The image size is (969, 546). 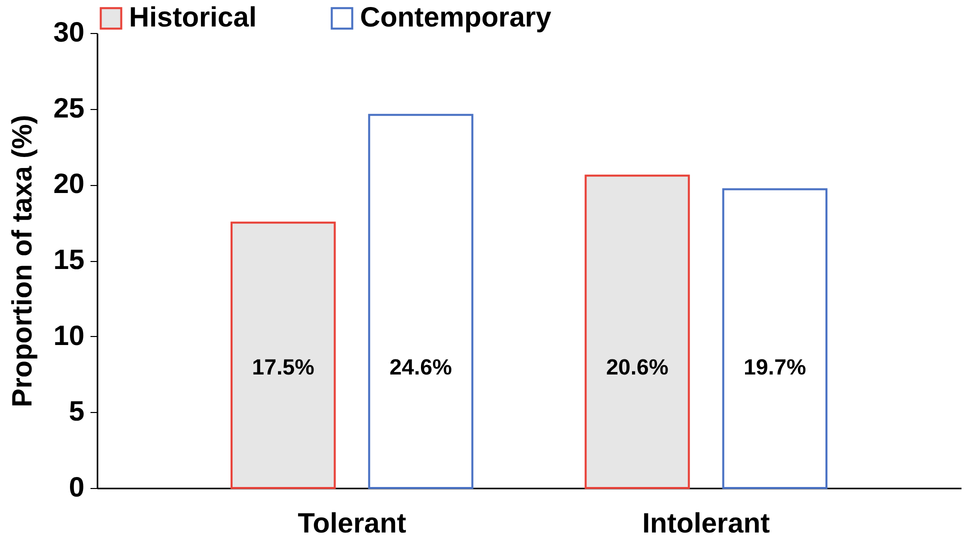 I want to click on y-tick-label: 5, so click(x=76, y=411).